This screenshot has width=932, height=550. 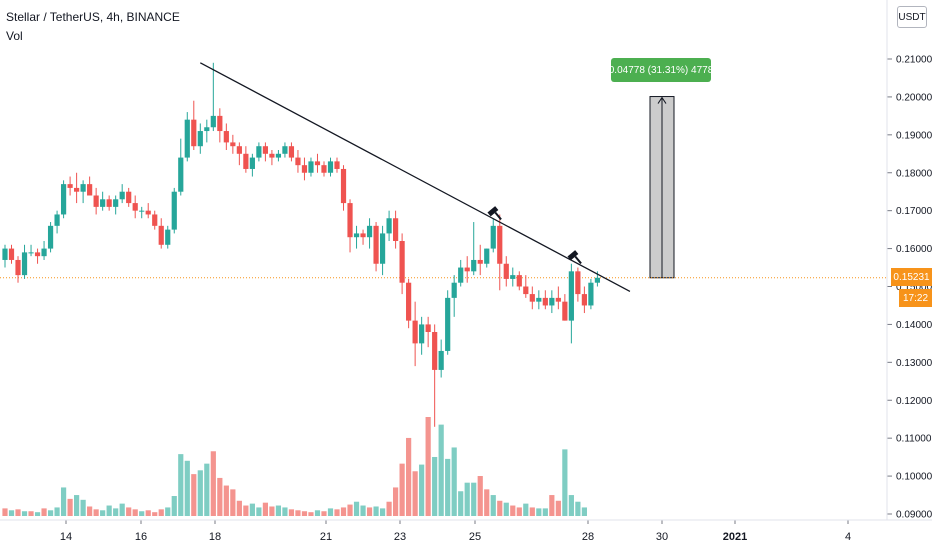 What do you see at coordinates (326, 537) in the screenshot?
I see `time-tick-label: 21` at bounding box center [326, 537].